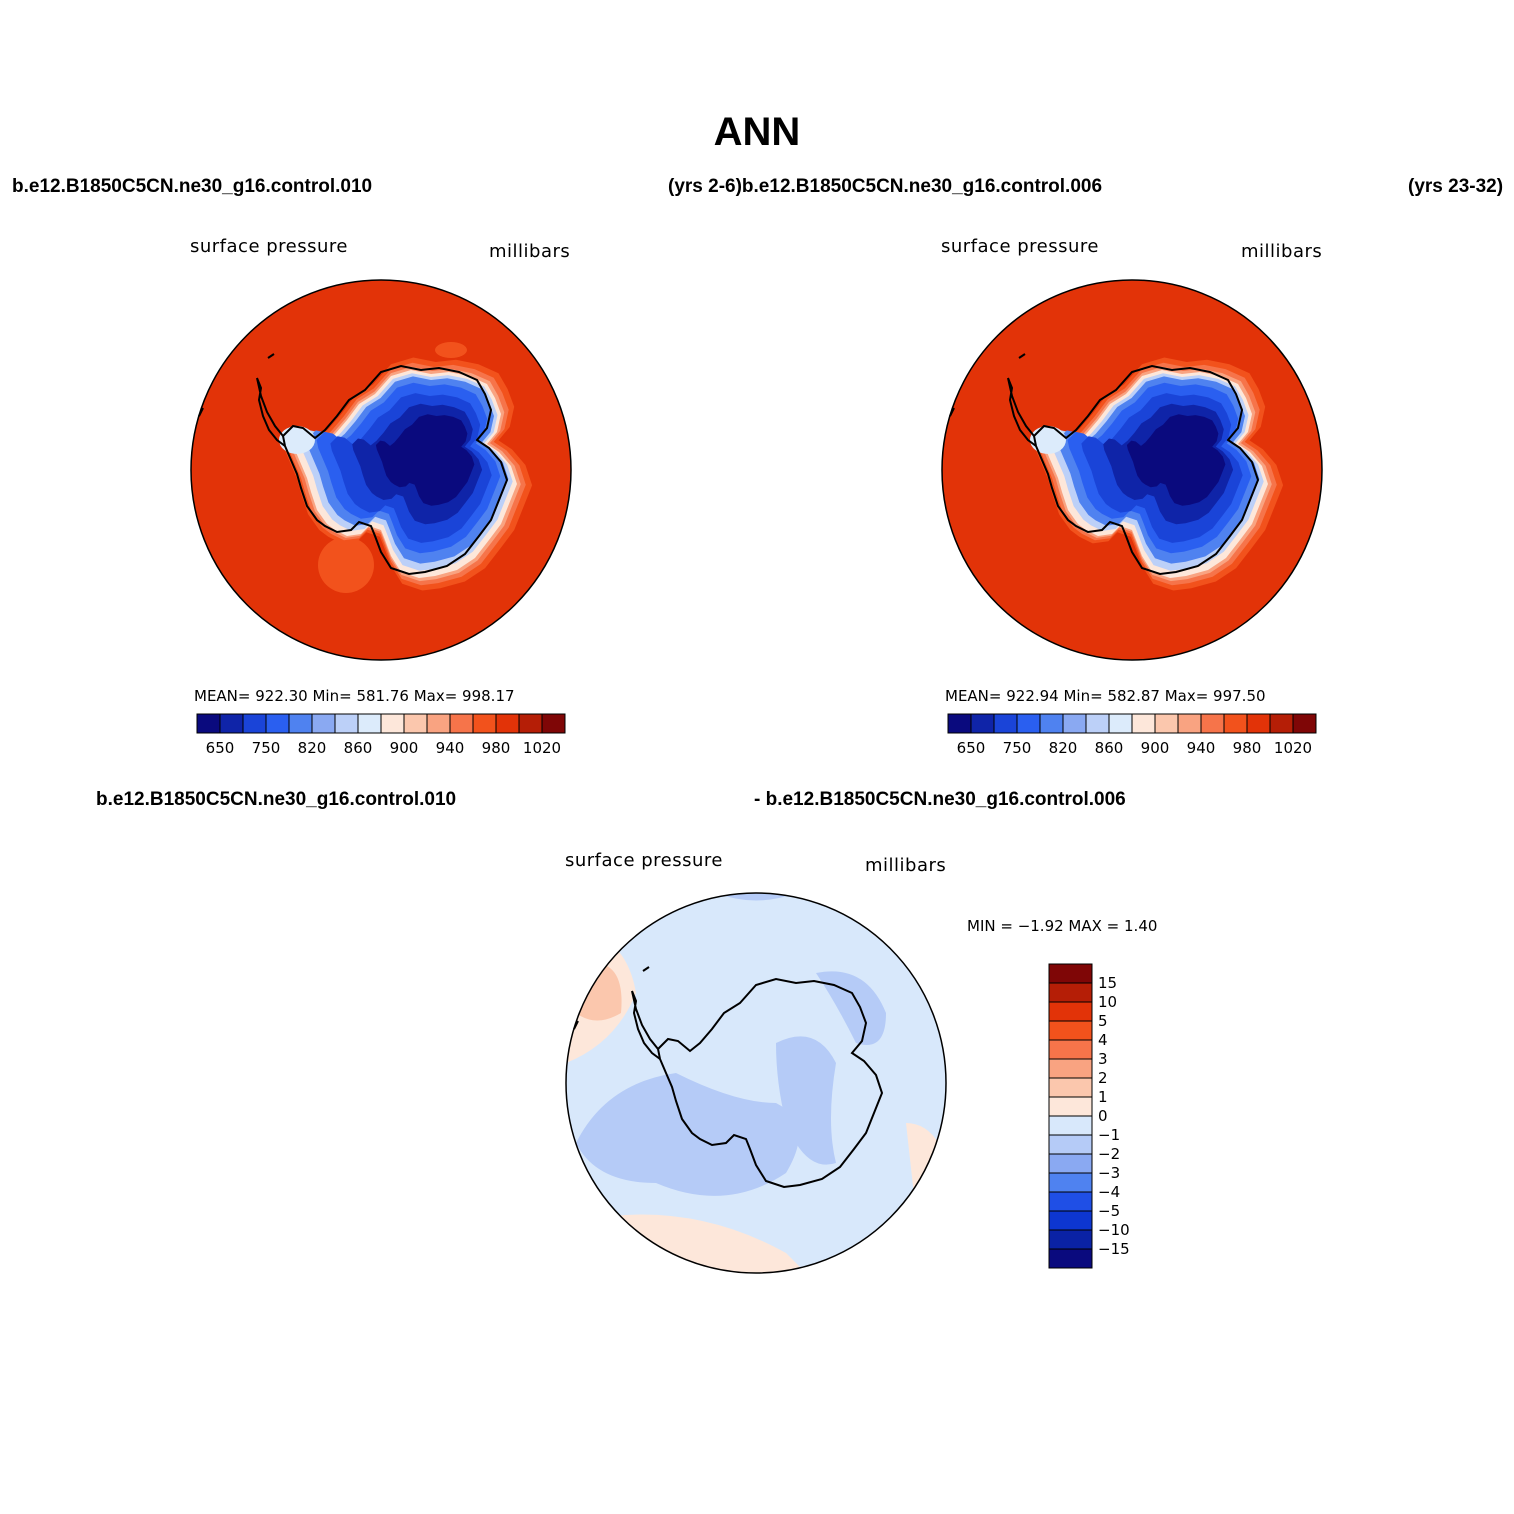  What do you see at coordinates (353, 464) in the screenshot?
I see `panel1-antarctica-coastline` at bounding box center [353, 464].